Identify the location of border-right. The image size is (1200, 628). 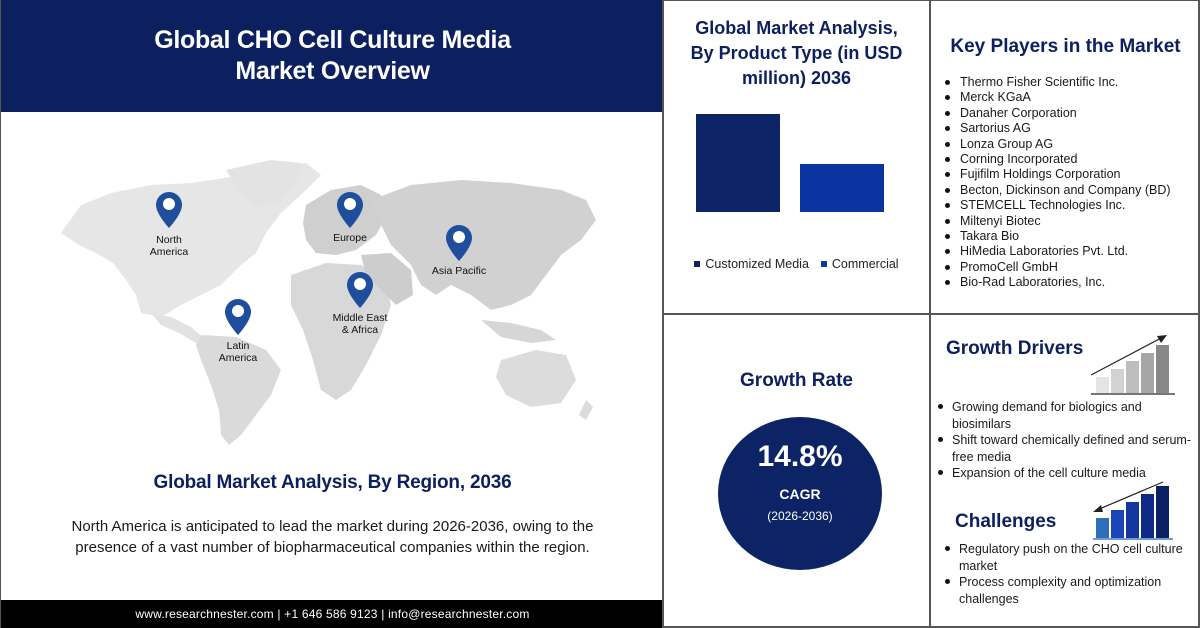
(1199, 314).